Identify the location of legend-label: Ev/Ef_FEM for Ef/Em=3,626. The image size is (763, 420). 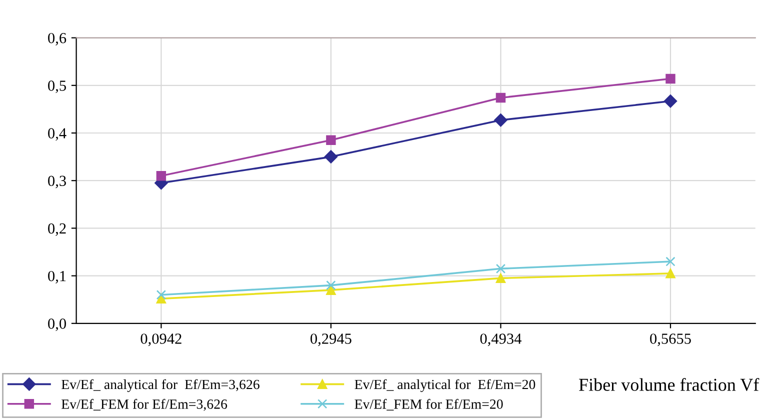
(145, 404).